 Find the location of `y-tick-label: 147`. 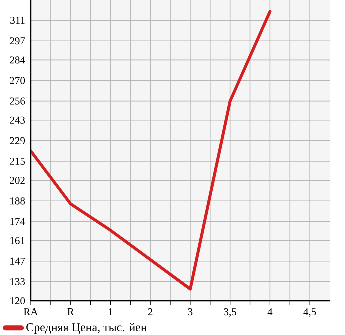

y-tick-label: 147 is located at coordinates (18, 261).